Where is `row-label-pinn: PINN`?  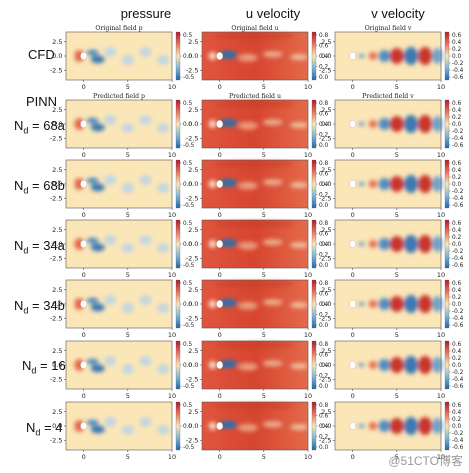 row-label-pinn: PINN is located at coordinates (42, 101).